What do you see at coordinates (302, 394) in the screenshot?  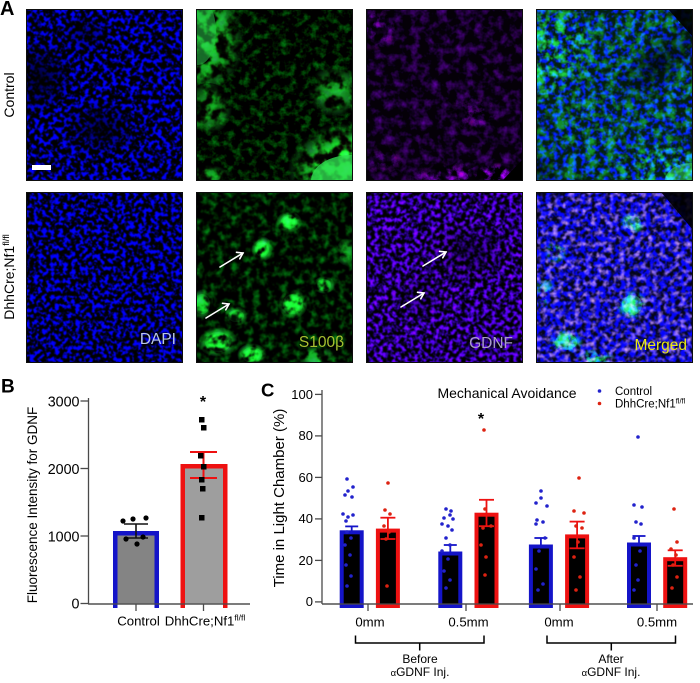 I see `svg-text: 100` at bounding box center [302, 394].